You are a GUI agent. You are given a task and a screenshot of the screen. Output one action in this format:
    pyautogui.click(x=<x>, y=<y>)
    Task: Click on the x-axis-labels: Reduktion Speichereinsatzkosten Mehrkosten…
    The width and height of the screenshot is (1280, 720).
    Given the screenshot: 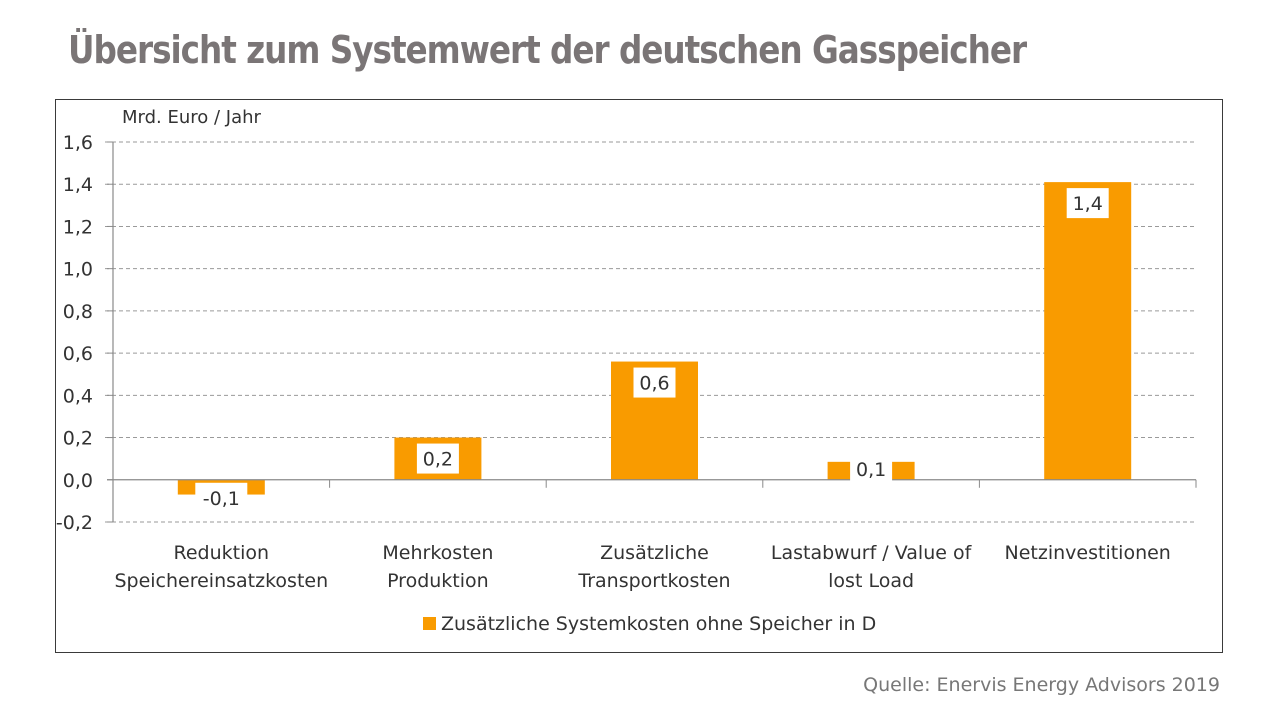 What is the action you would take?
    pyautogui.click(x=642, y=567)
    